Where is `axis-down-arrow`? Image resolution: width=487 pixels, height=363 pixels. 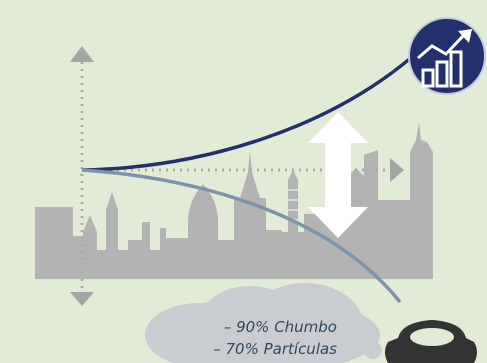 axis-down-arrow is located at coordinates (82, 299).